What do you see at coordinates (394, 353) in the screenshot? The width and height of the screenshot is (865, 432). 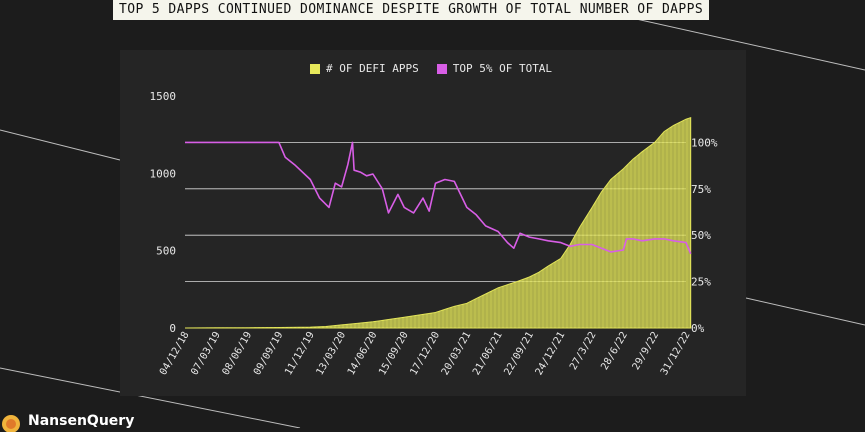 I see `x-tick-label: 15/09/20` at bounding box center [394, 353].